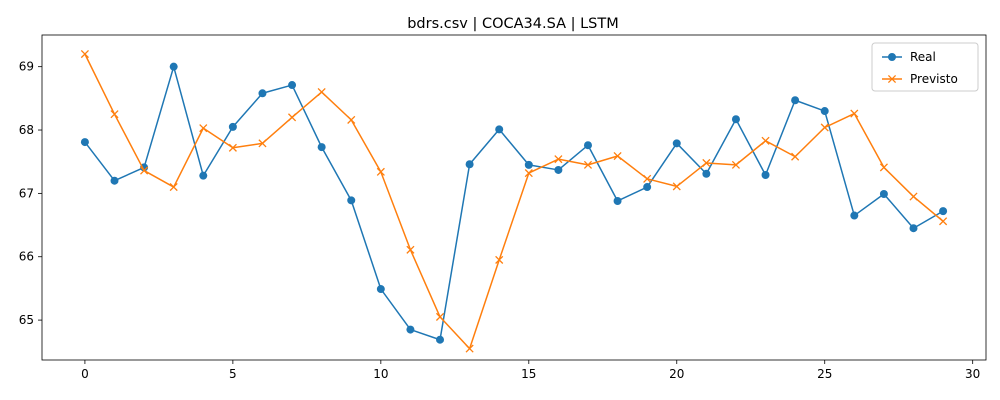 Image resolution: width=1000 pixels, height=400 pixels. I want to click on x-tick-label: 5, so click(233, 374).